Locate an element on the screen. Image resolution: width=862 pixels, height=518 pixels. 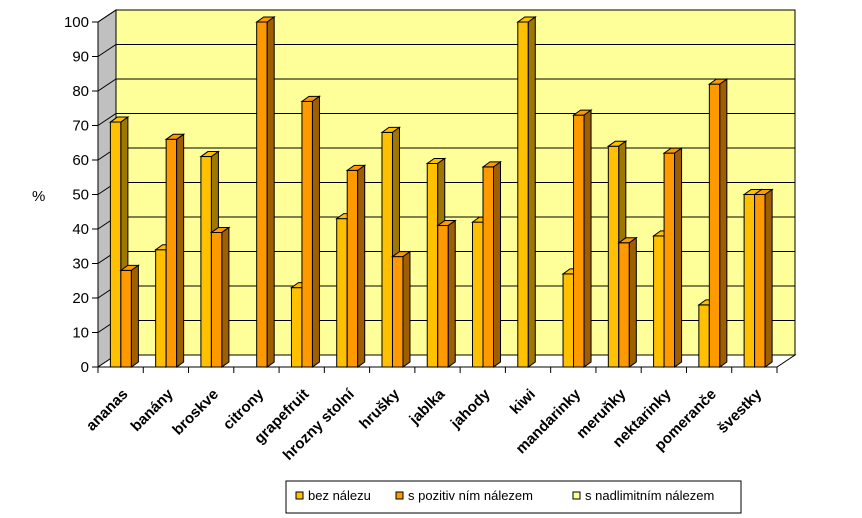
y-tick-label: 100 is located at coordinates (76, 22).